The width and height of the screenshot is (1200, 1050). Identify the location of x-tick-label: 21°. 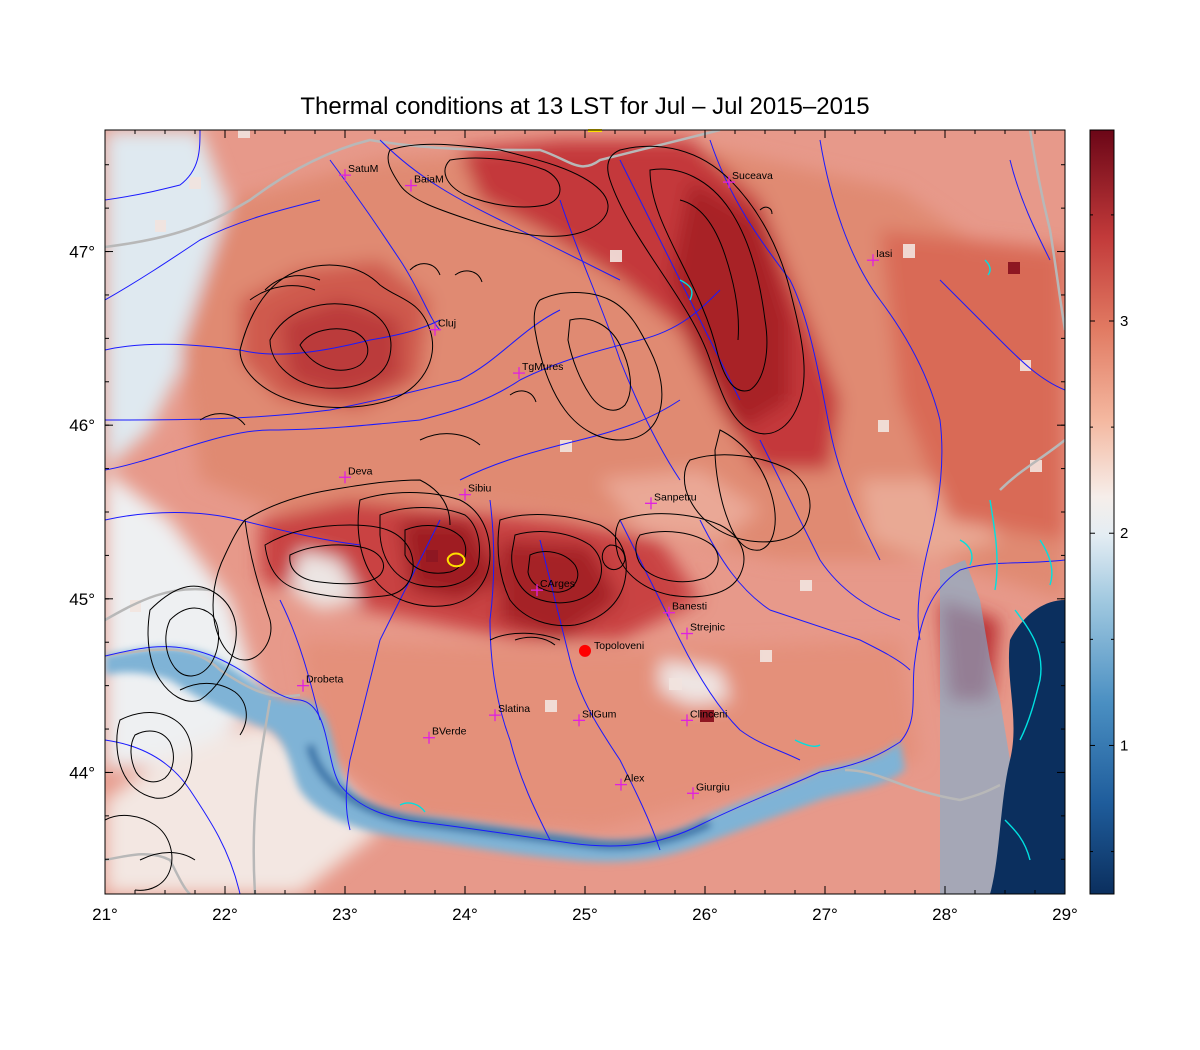
(105, 914).